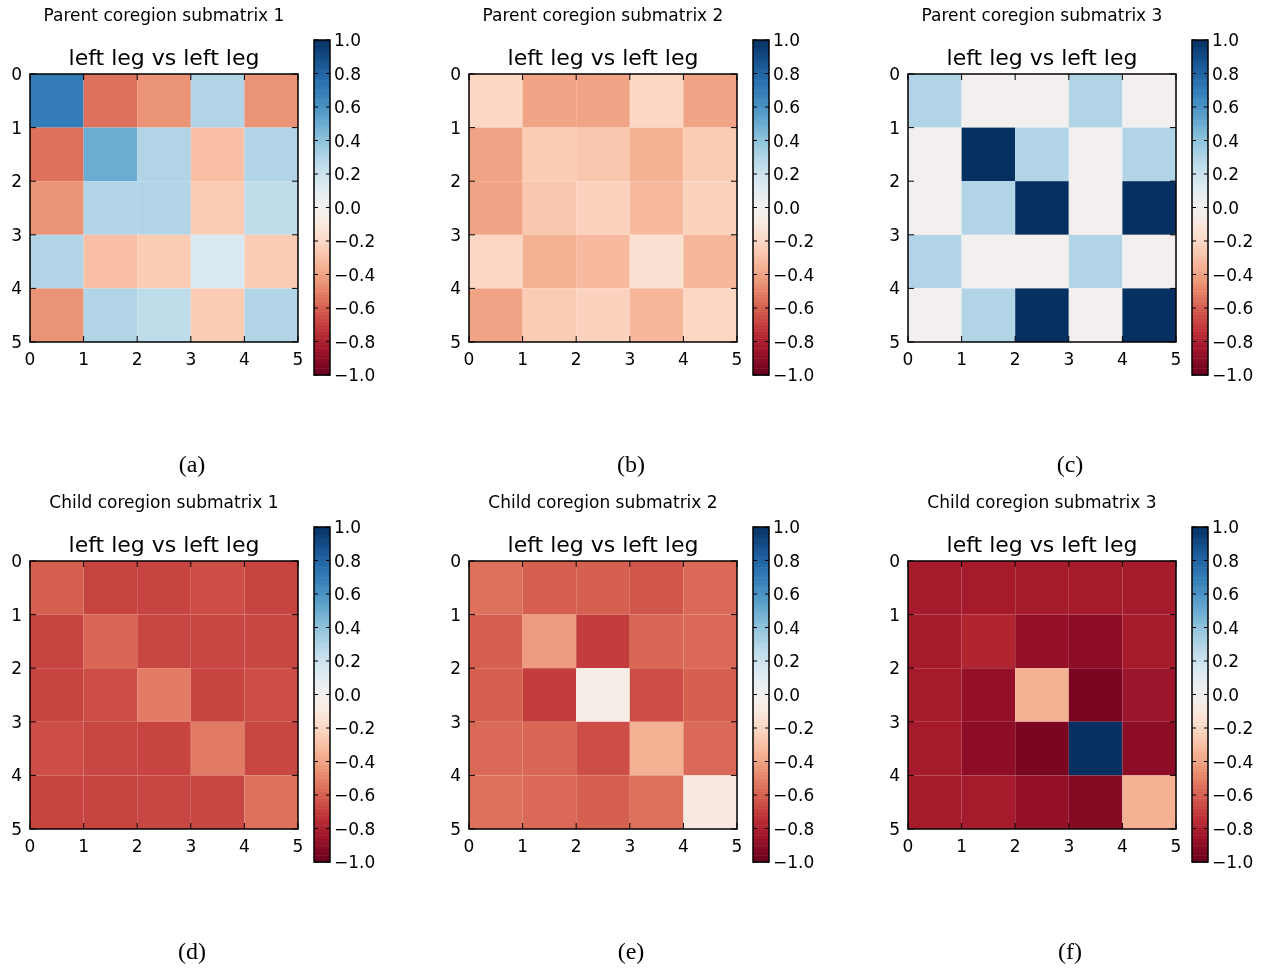 The height and width of the screenshot is (969, 1281). What do you see at coordinates (787, 207) in the screenshot?
I see `color-bar-label: 0.0` at bounding box center [787, 207].